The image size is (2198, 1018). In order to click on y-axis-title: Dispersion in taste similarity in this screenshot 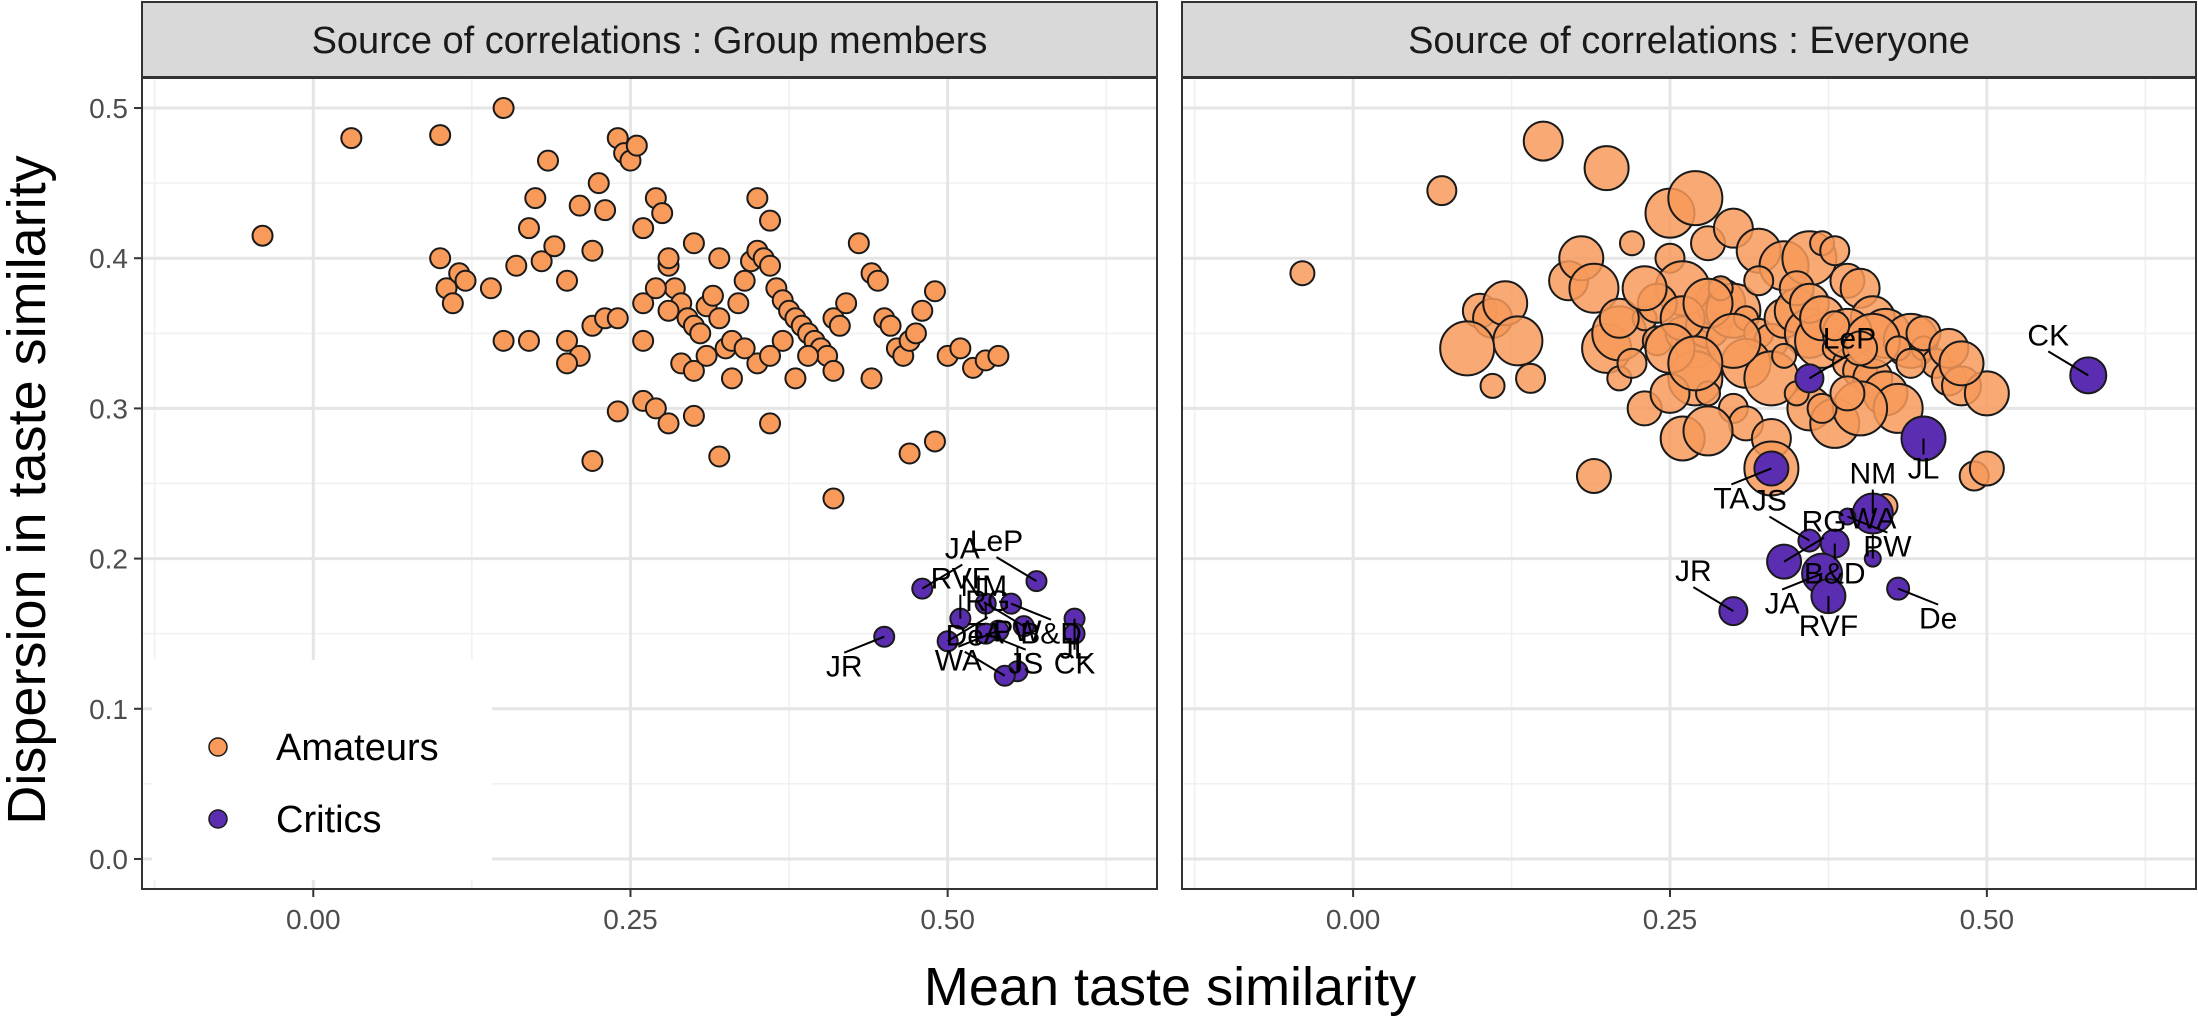, I will do `click(28, 489)`.